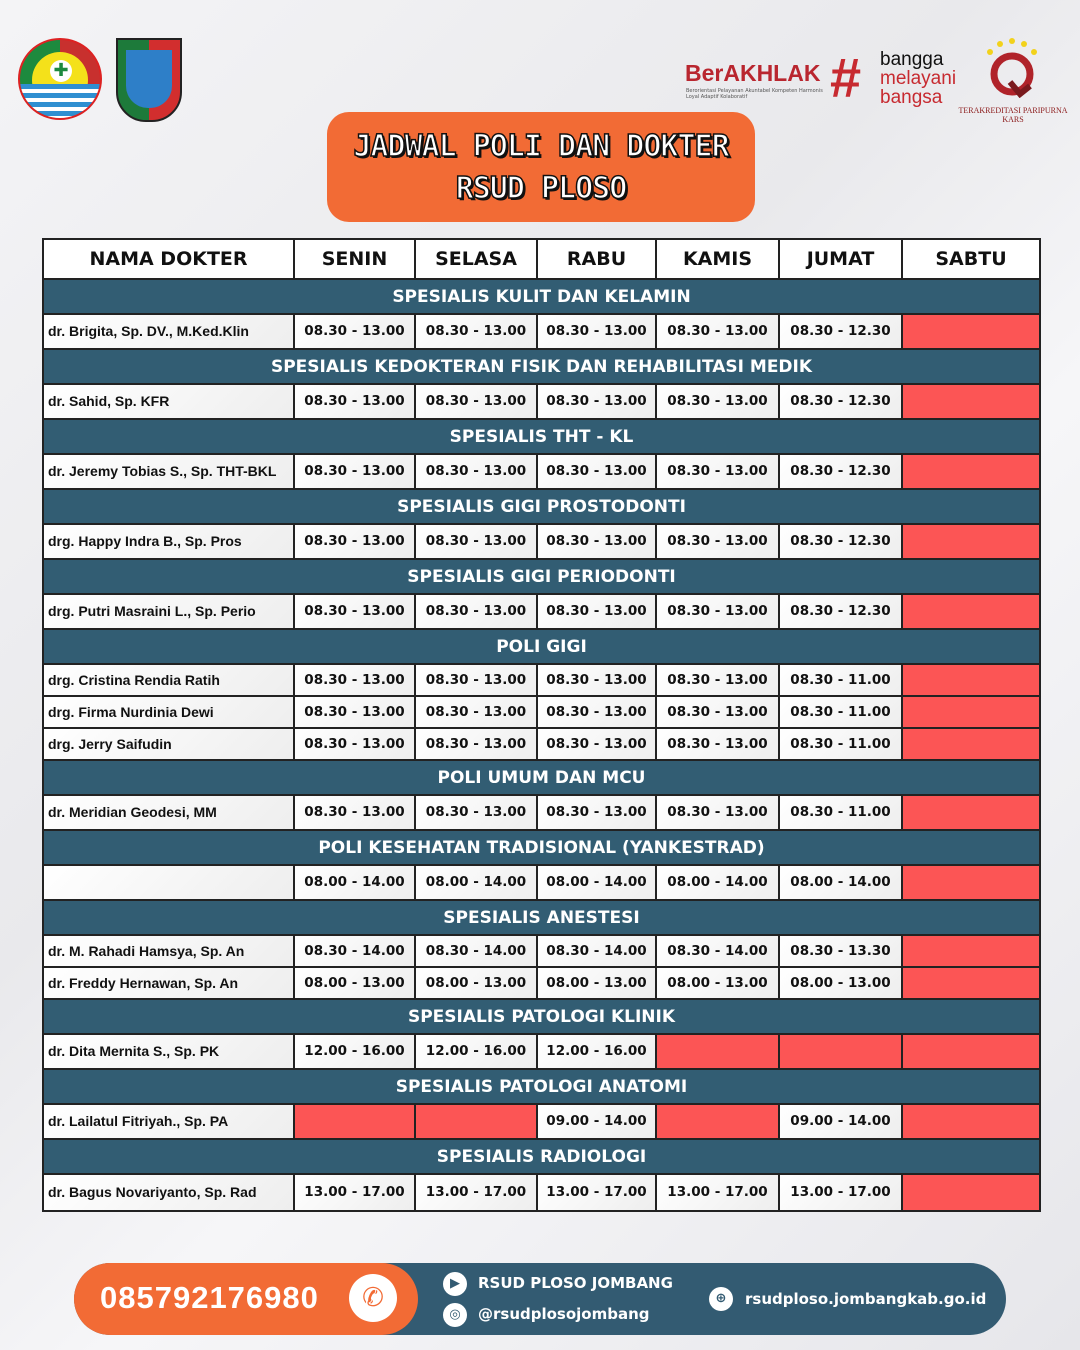  Describe the element at coordinates (169, 259) in the screenshot. I see `column-header: NAMA DOKTER` at that location.